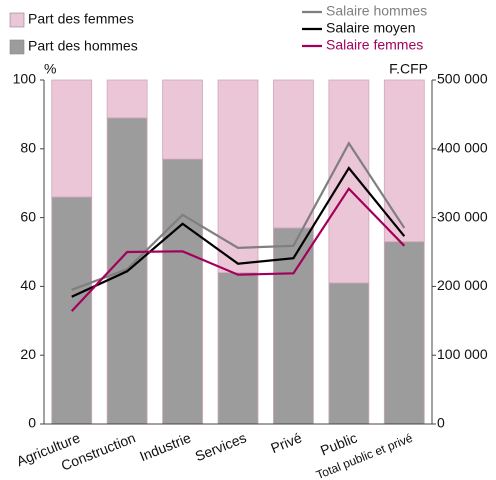 This screenshot has width=496, height=480. What do you see at coordinates (50, 69) in the screenshot?
I see `y-axis-label: %` at bounding box center [50, 69].